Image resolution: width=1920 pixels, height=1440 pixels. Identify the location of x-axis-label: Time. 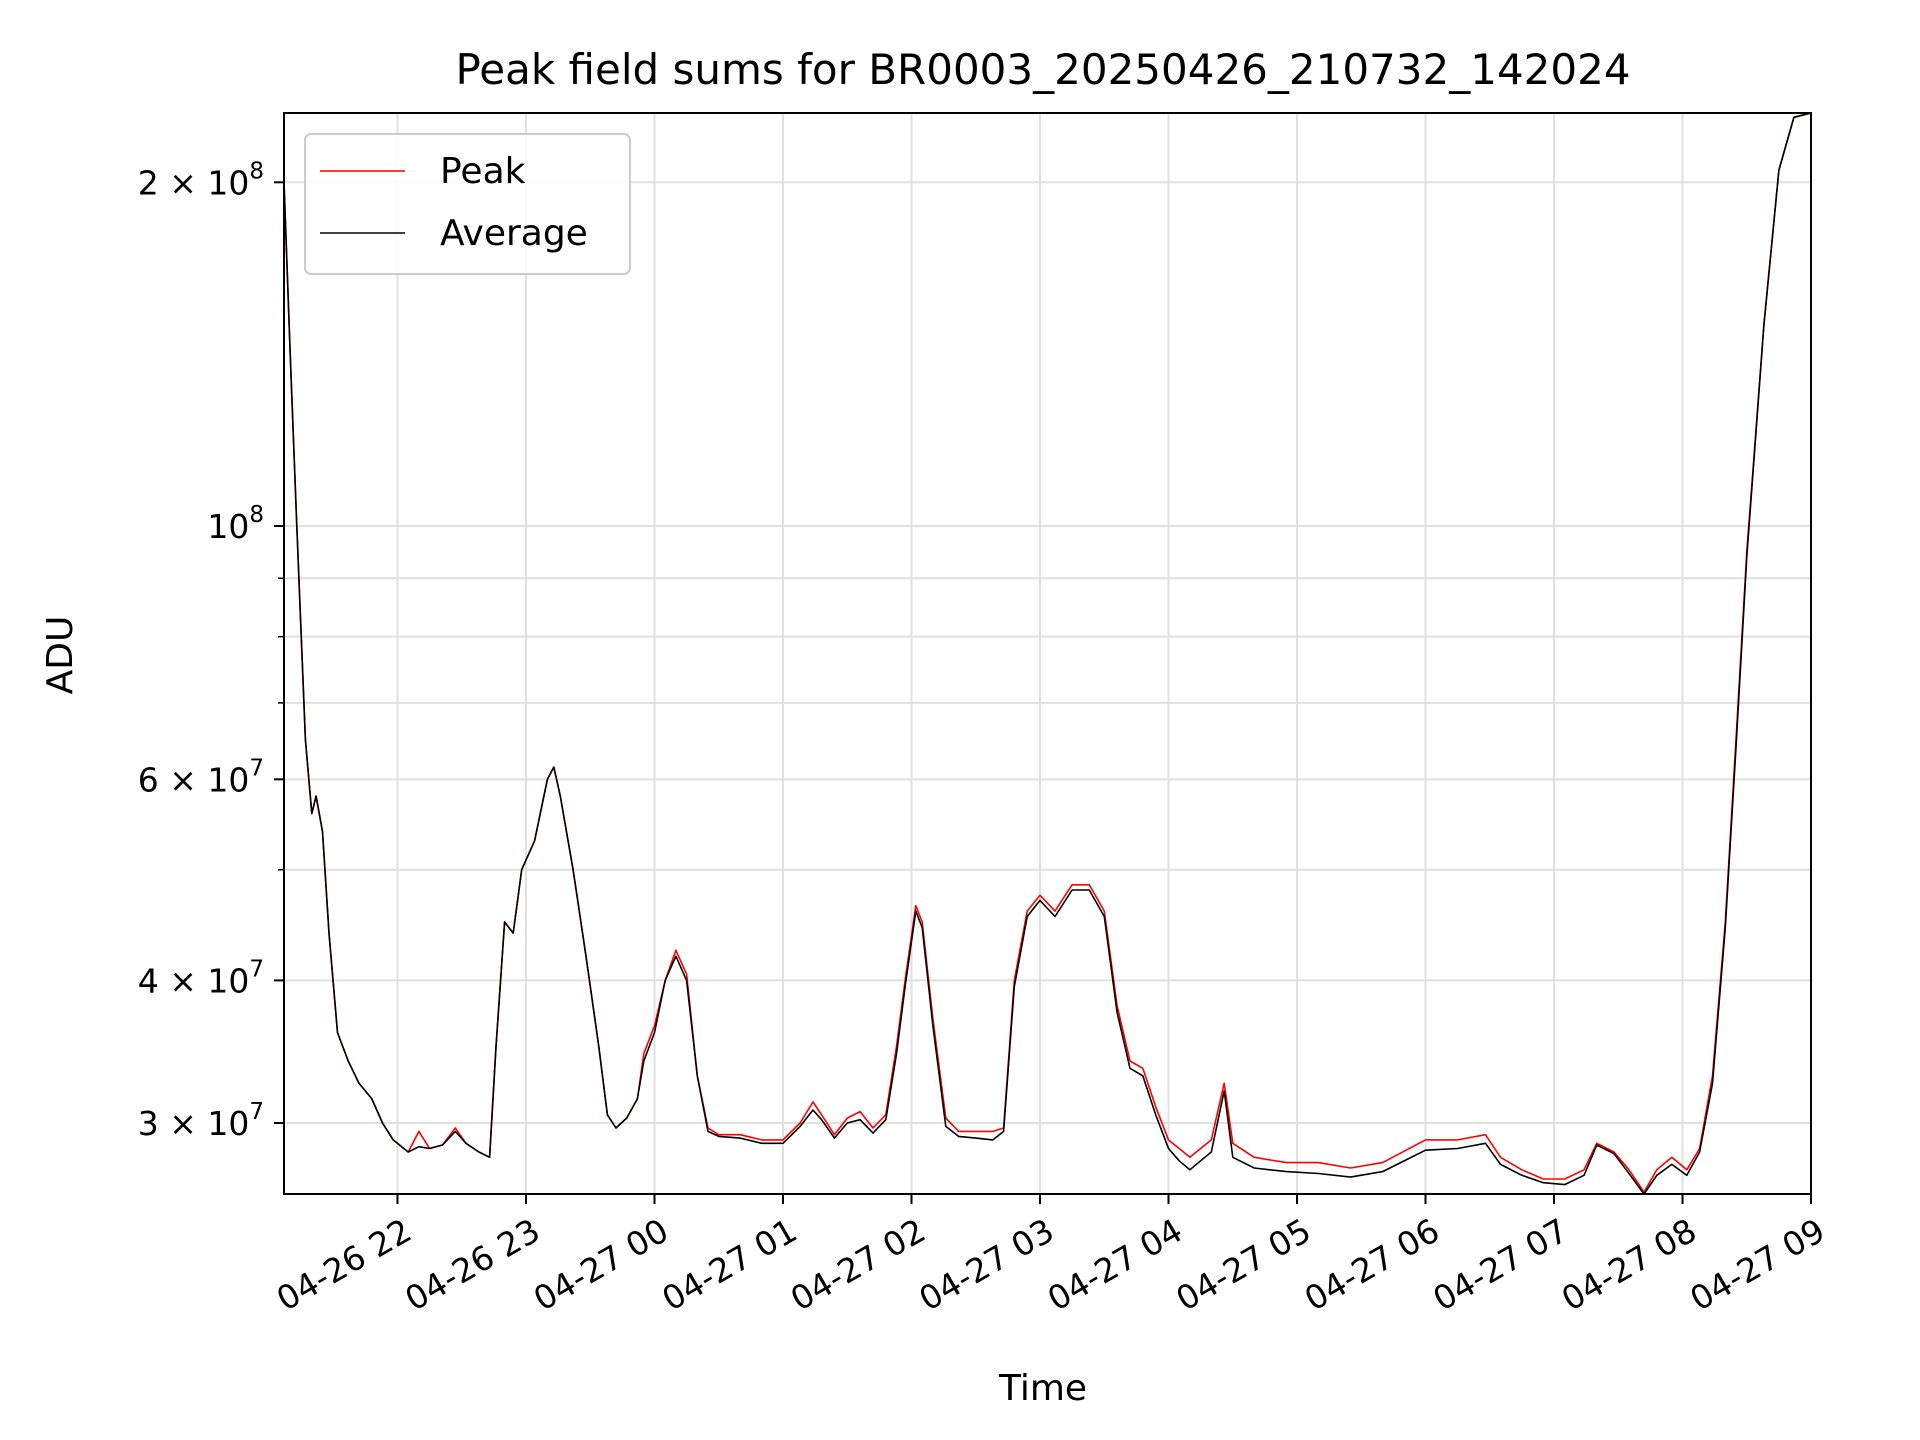
(1042, 1388).